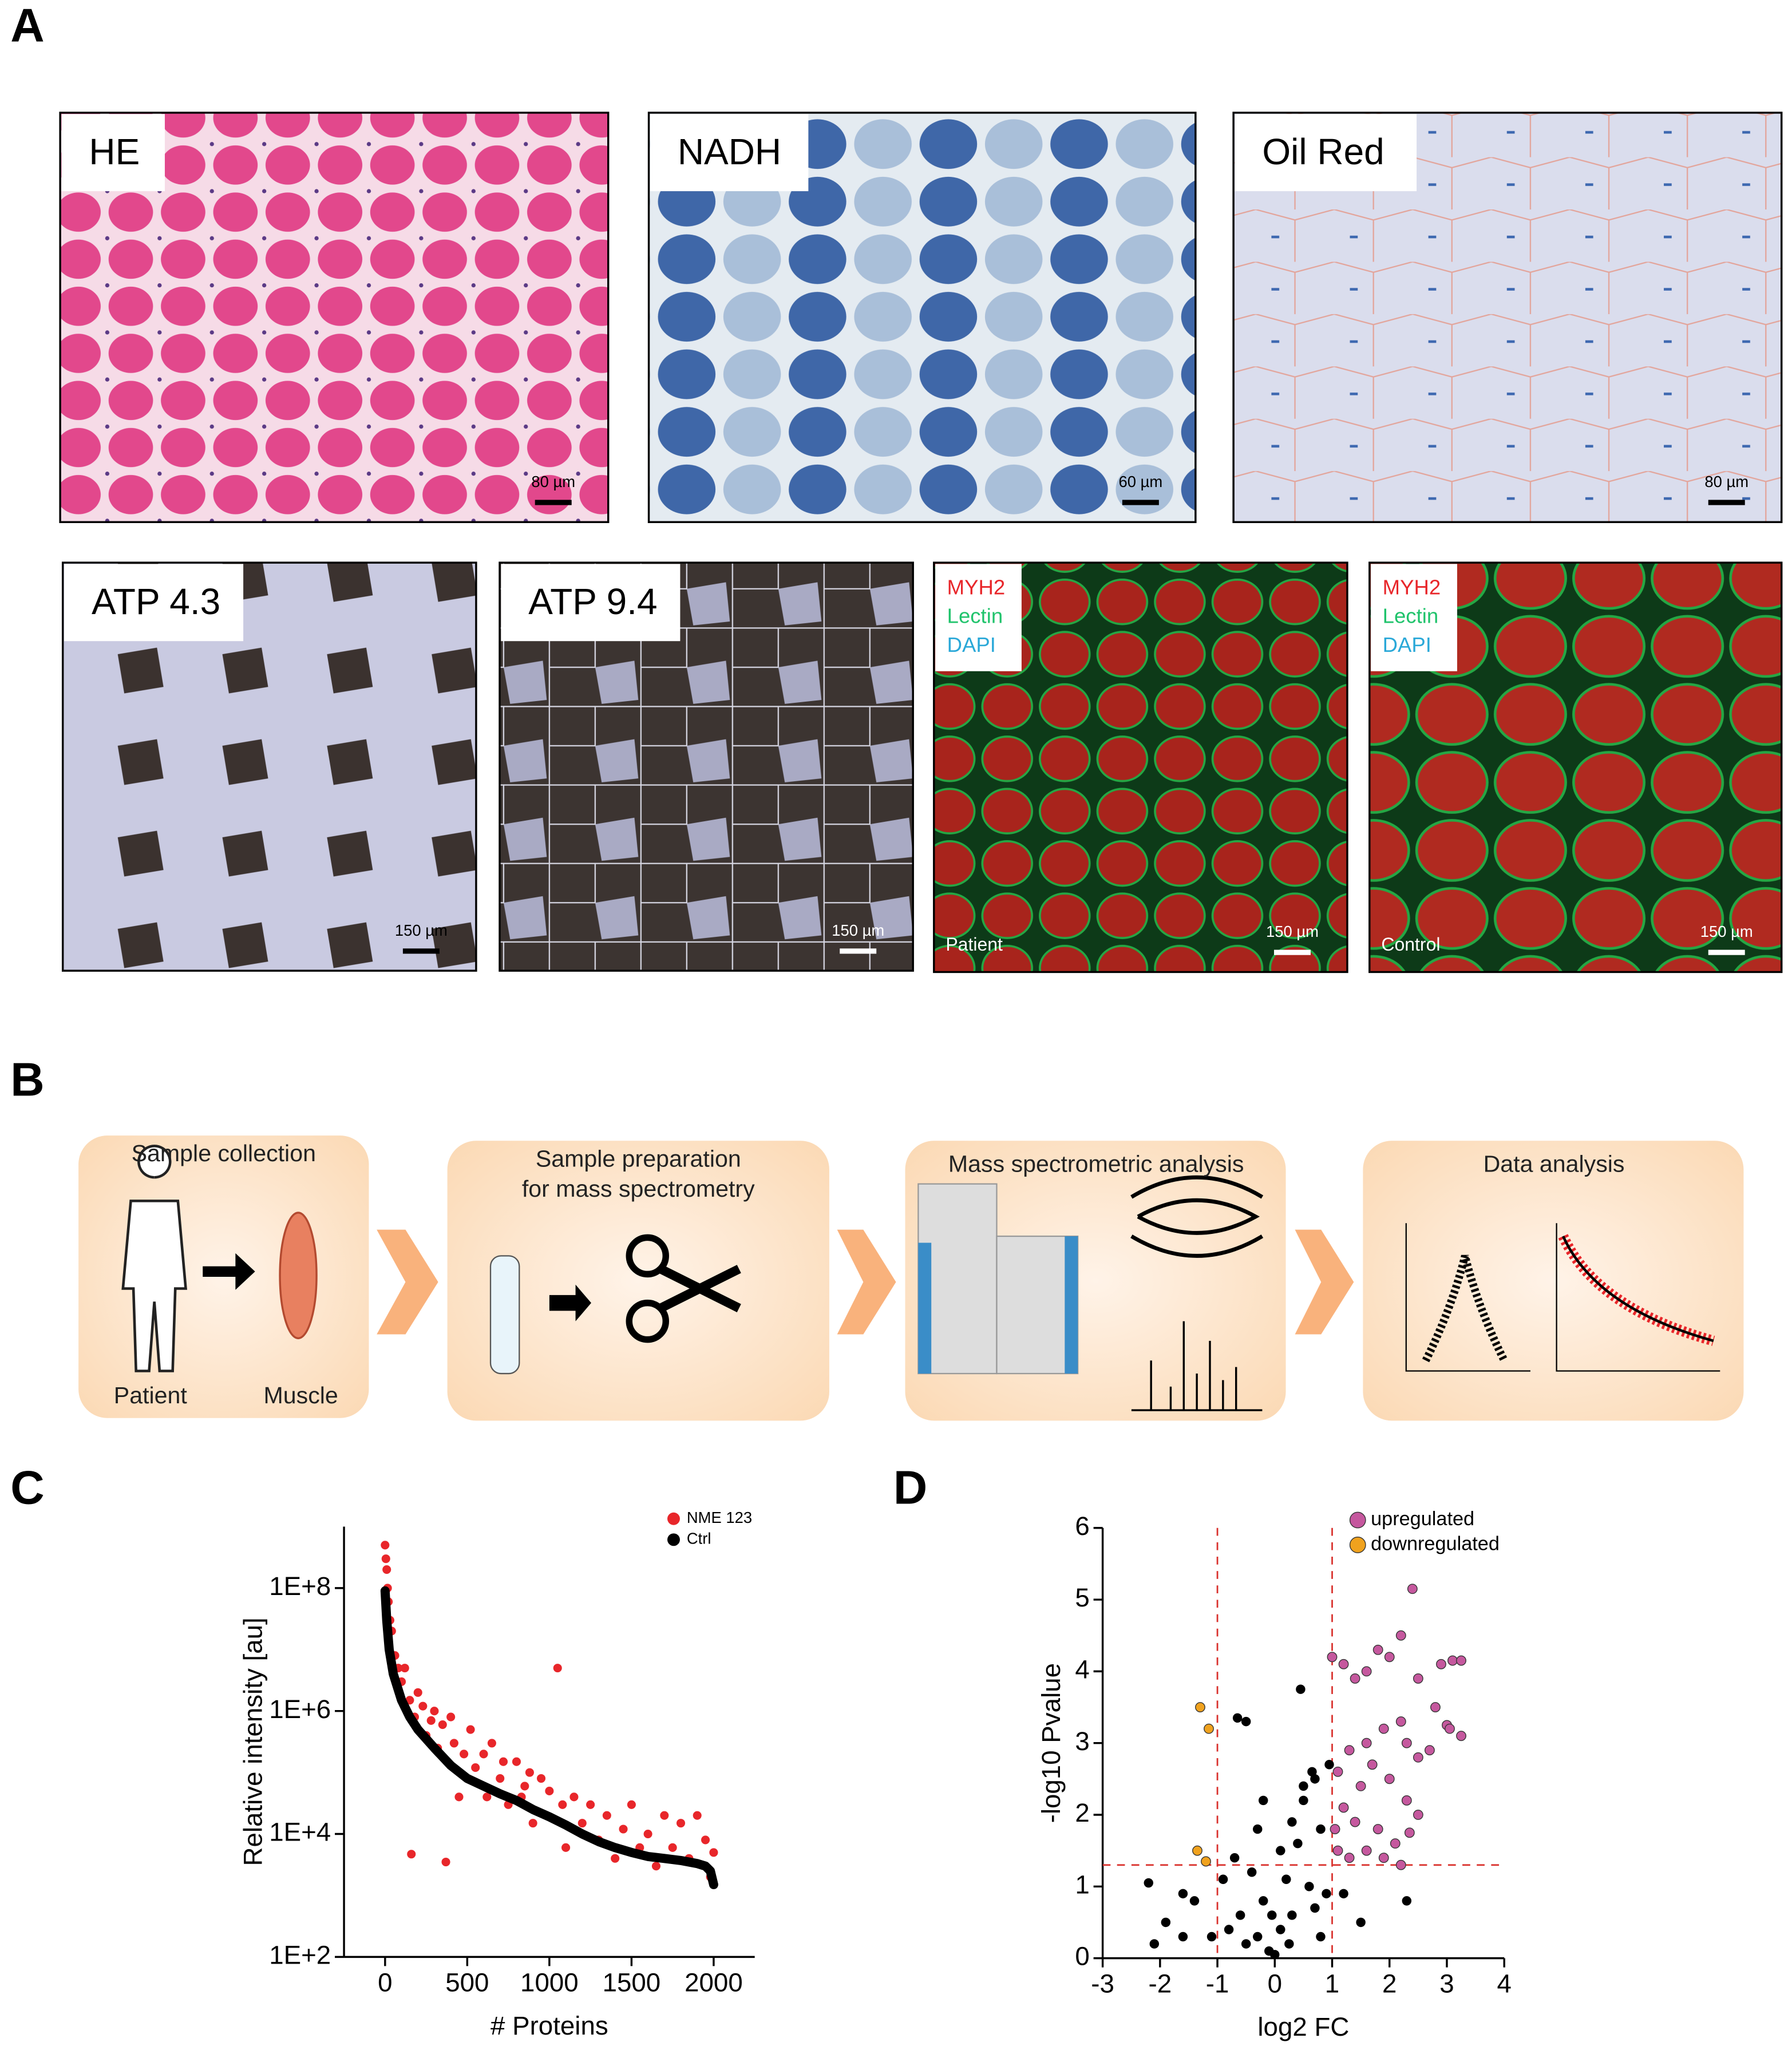  Describe the element at coordinates (549, 1982) in the screenshot. I see `x-tick-label: 1000` at that location.